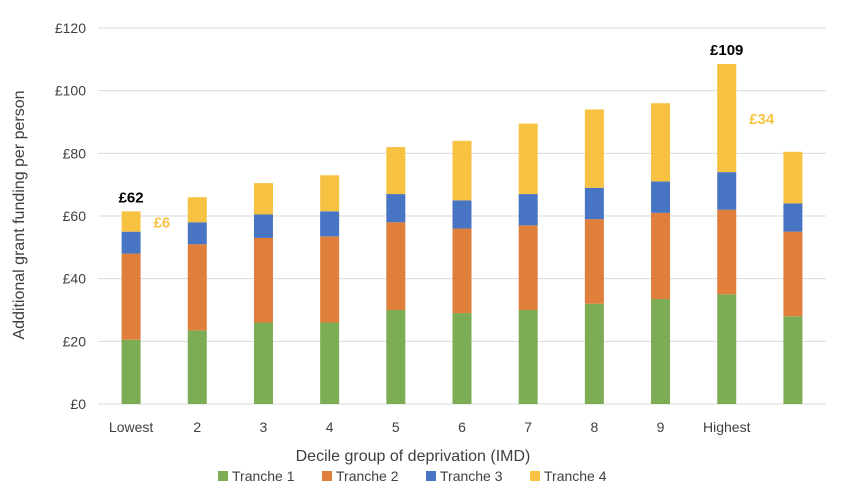  Describe the element at coordinates (430, 427) in the screenshot. I see `x-axis-ticks: Lowest 2 3 4 5 6 7 8 9 Highest` at that location.